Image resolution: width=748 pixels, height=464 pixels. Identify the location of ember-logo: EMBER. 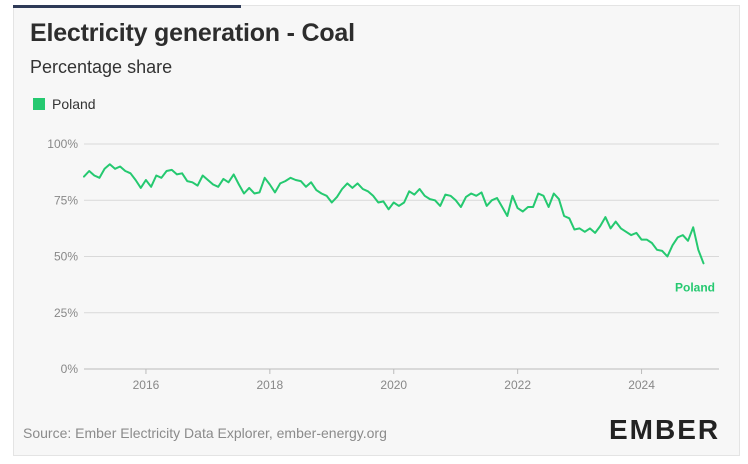
(665, 429).